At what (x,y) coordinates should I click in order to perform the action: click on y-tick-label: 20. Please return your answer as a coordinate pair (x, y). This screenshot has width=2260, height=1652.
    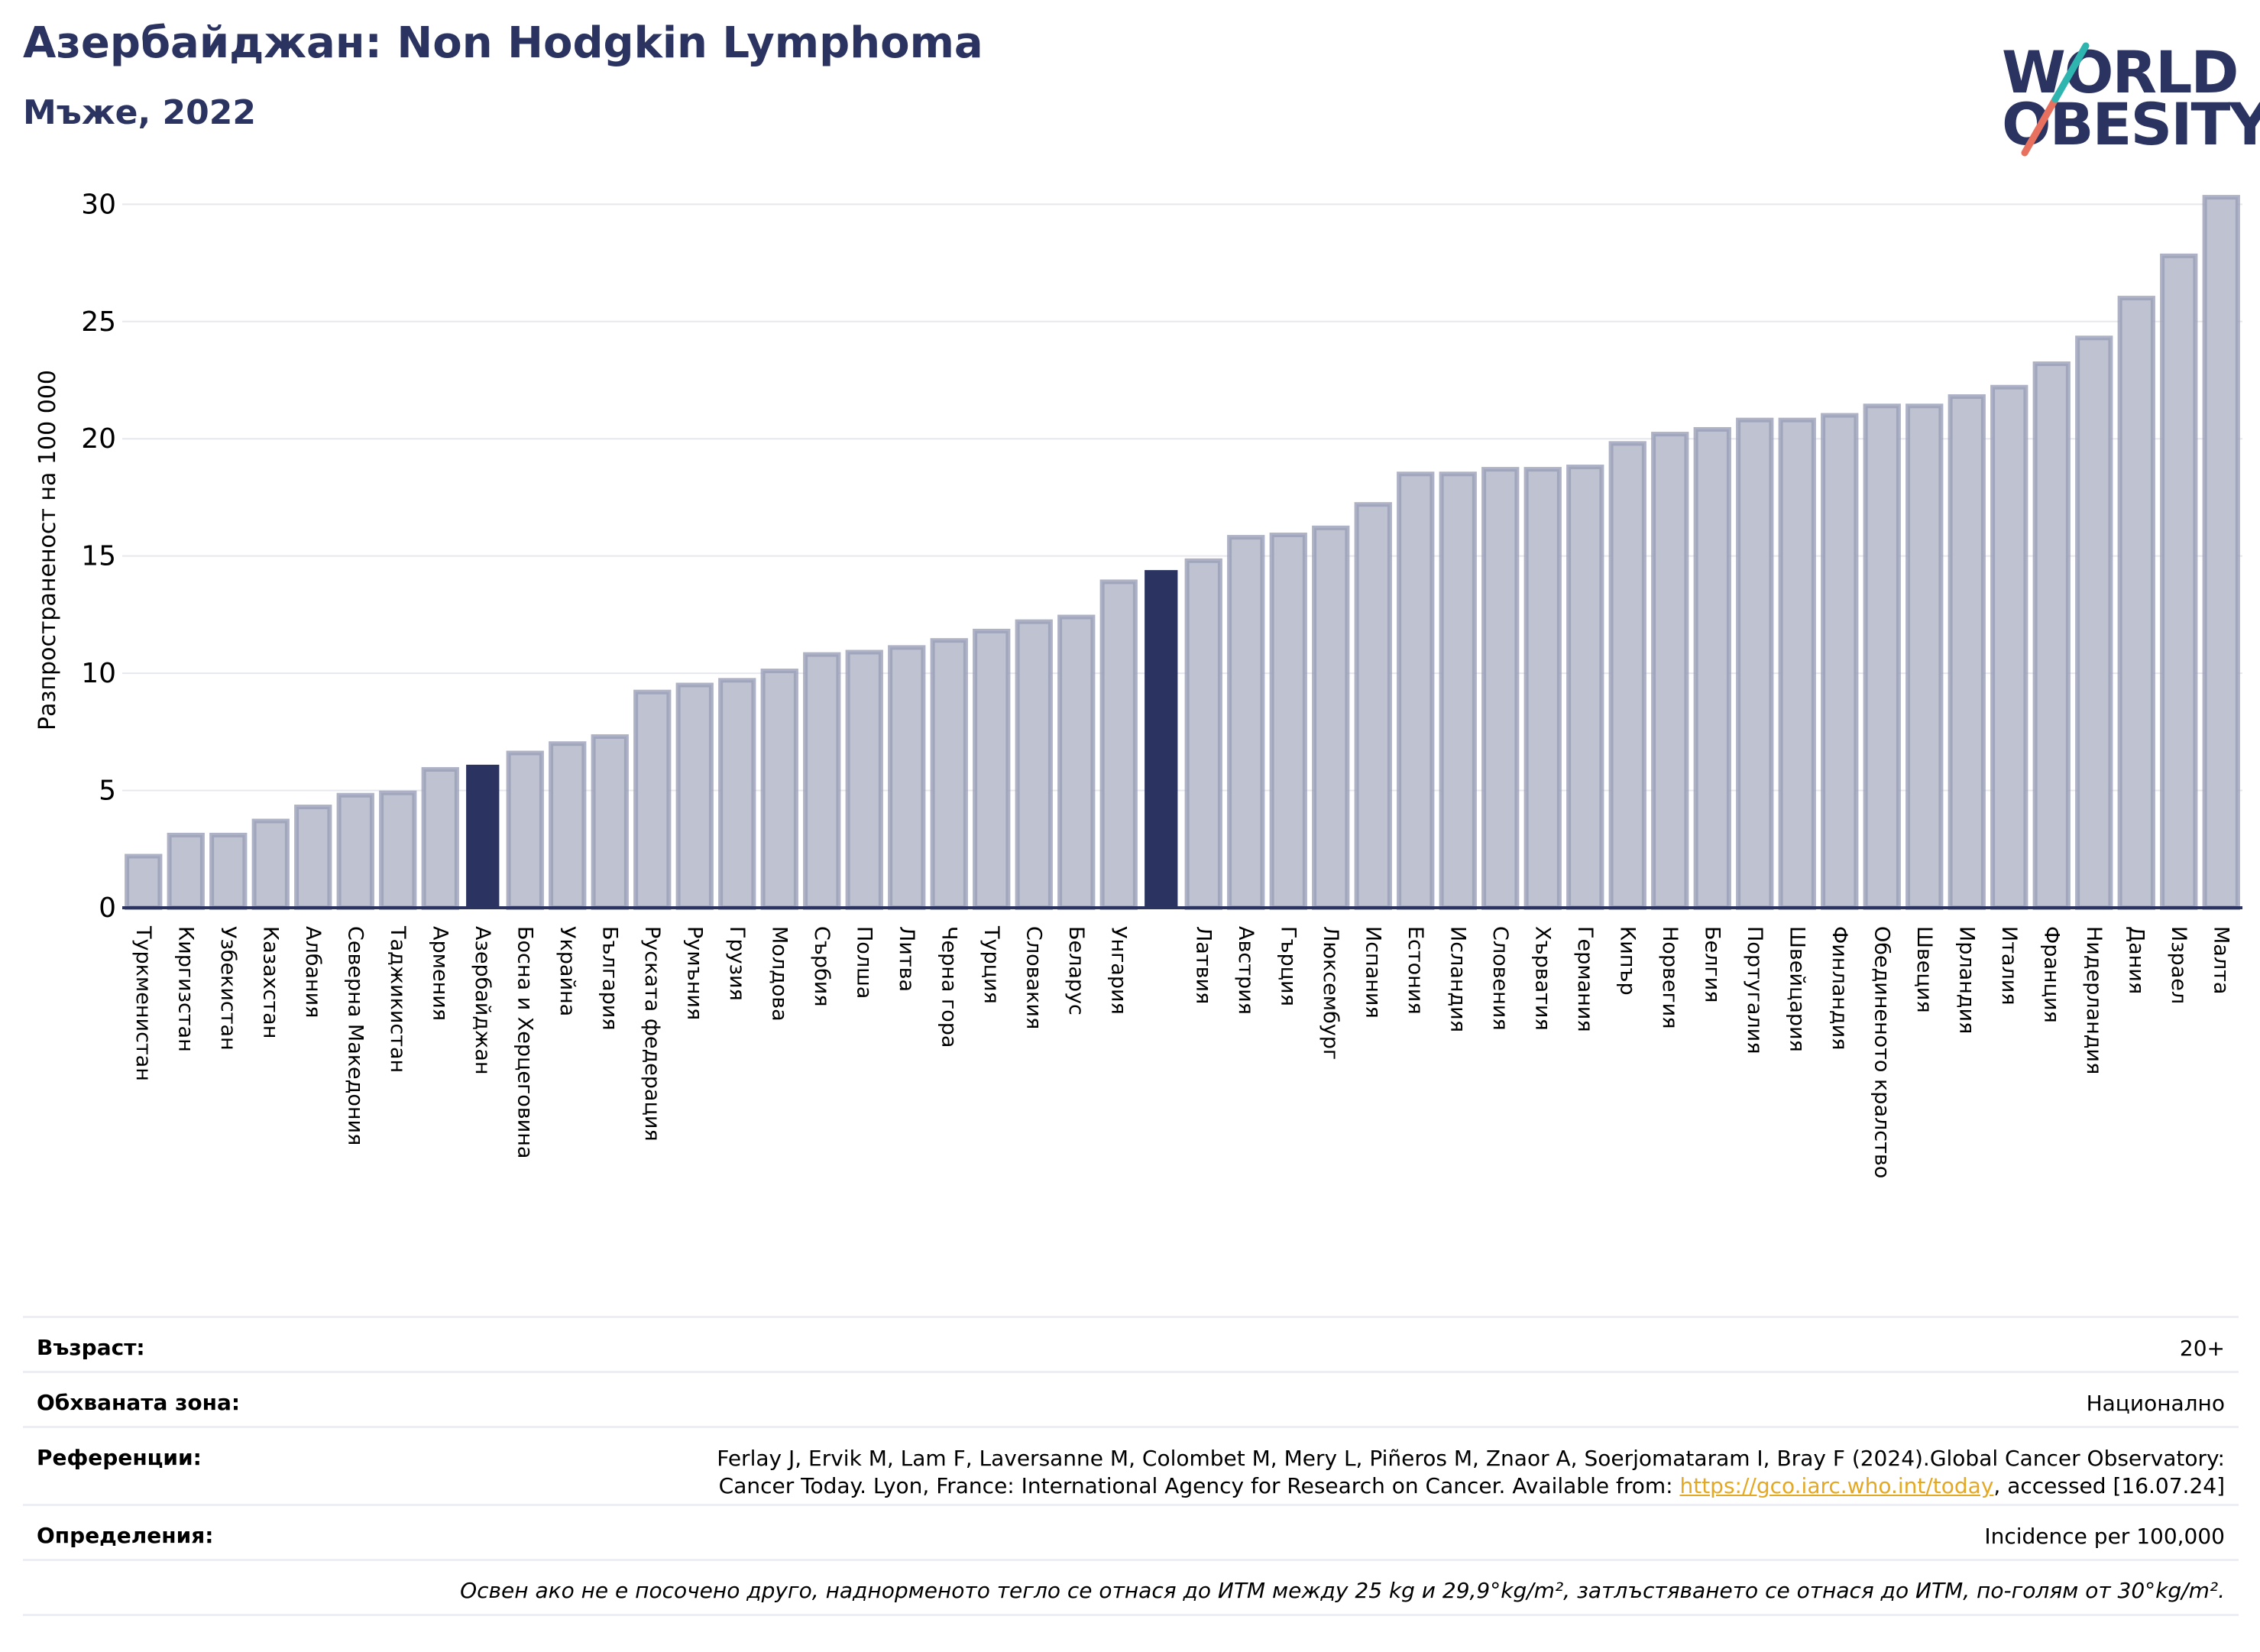
    Looking at the image, I should click on (98, 439).